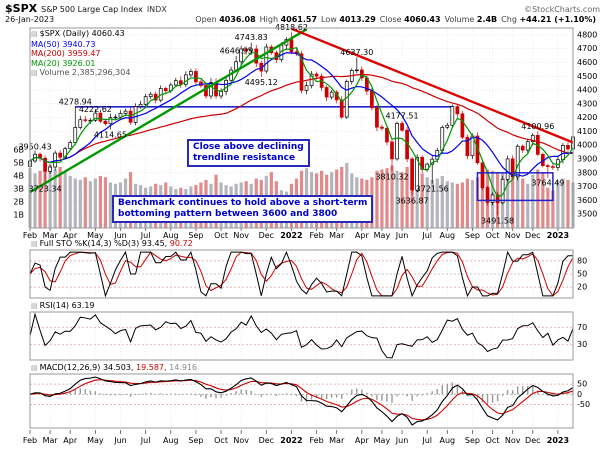  Describe the element at coordinates (582, 260) in the screenshot. I see `svg-text: 80` at that location.